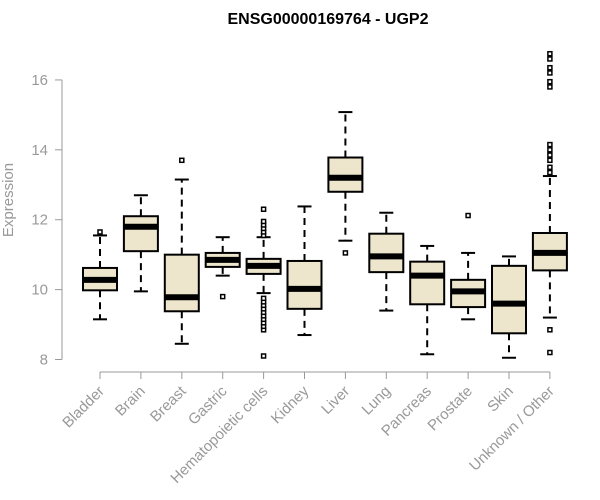  Describe the element at coordinates (44, 360) in the screenshot. I see `y-tick-label: 8` at that location.